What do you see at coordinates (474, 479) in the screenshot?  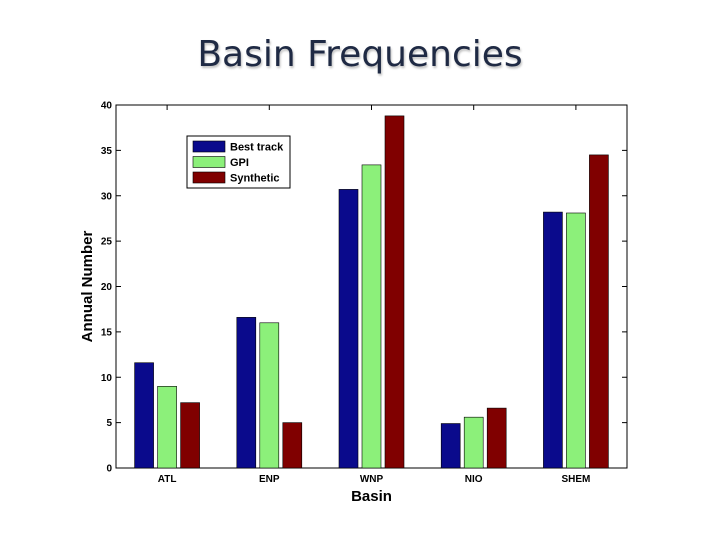 I see `x-tick-label: NIO` at bounding box center [474, 479].